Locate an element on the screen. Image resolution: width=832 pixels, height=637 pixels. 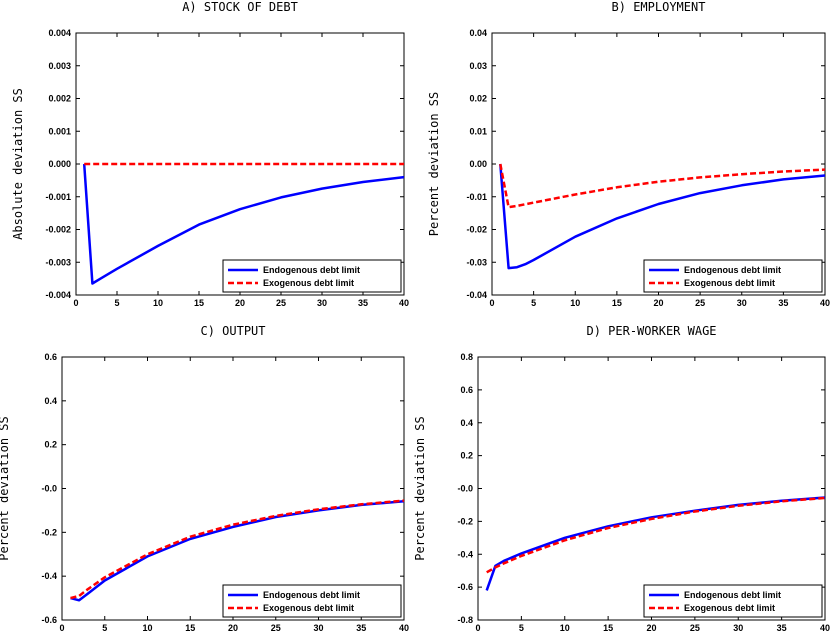
y-tick-label: 0.03 is located at coordinates (478, 66).